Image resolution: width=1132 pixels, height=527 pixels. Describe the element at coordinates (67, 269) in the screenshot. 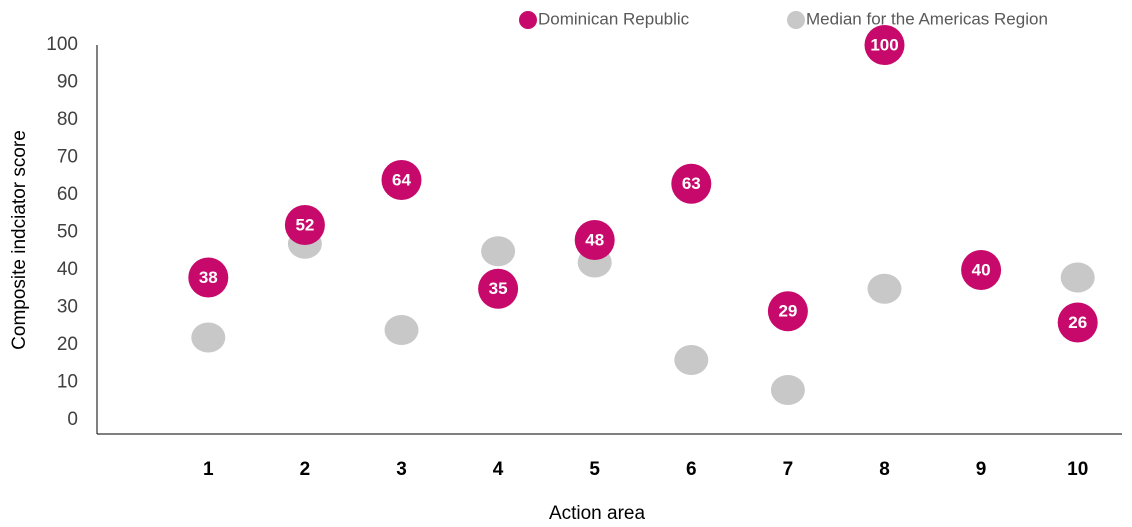

I see `y-tick-label: 40` at that location.